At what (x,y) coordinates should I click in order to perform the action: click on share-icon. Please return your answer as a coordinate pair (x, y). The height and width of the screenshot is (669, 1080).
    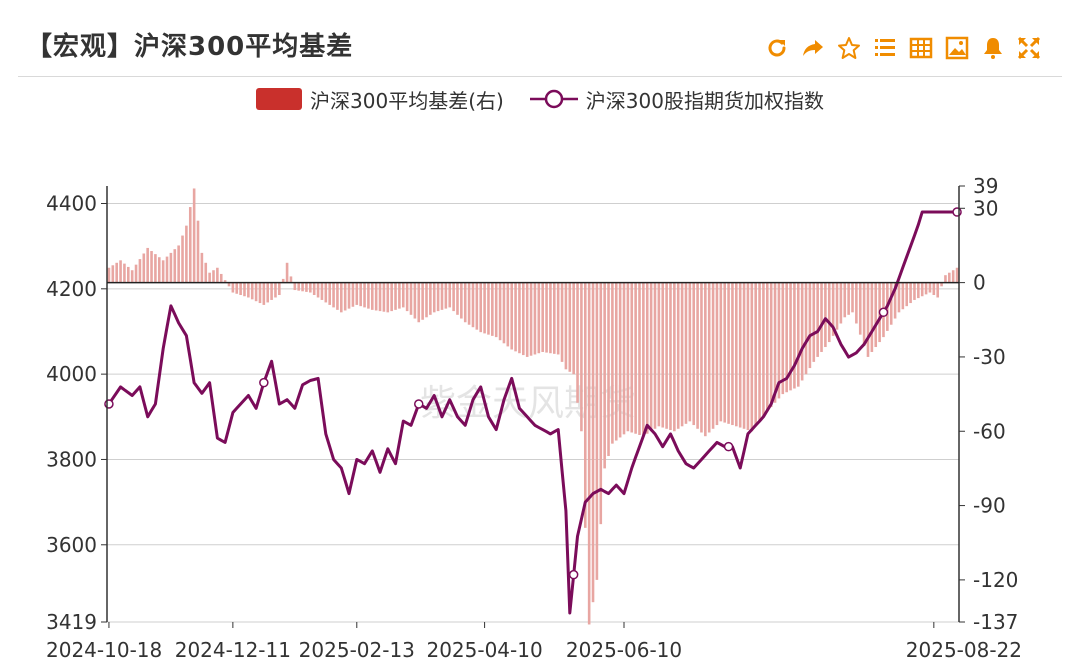
    Looking at the image, I should click on (813, 48).